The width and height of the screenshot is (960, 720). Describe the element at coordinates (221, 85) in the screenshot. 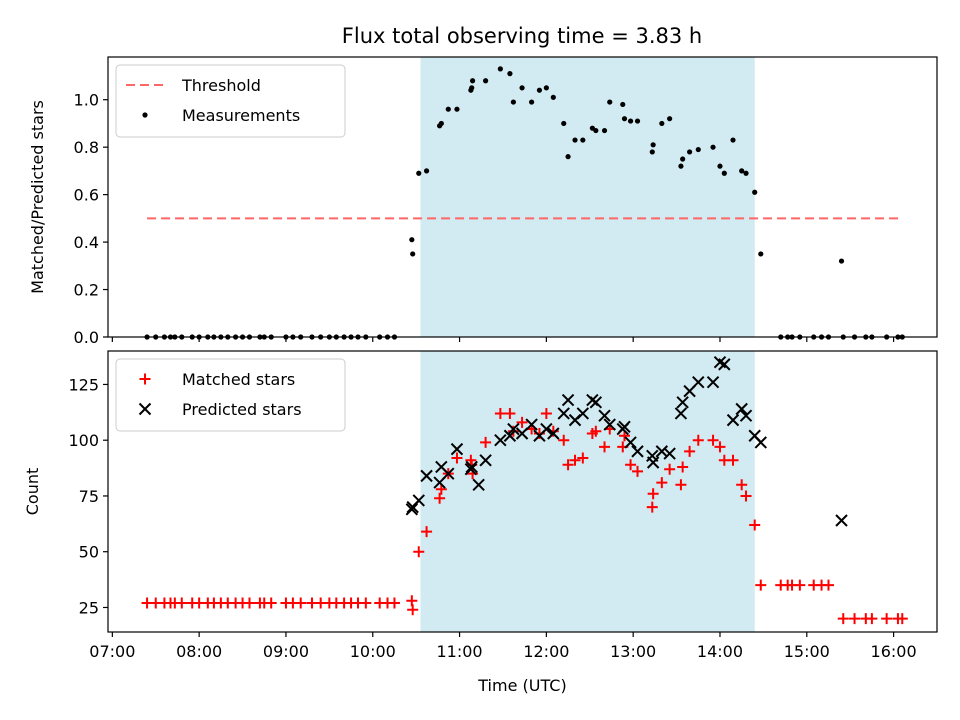

I see `legend-label: Threshold` at that location.